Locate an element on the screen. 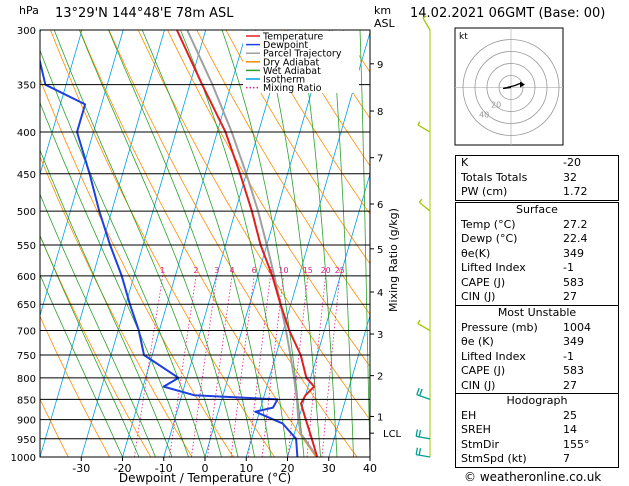  table-row: Lifted Index -1 is located at coordinates (517, 267).